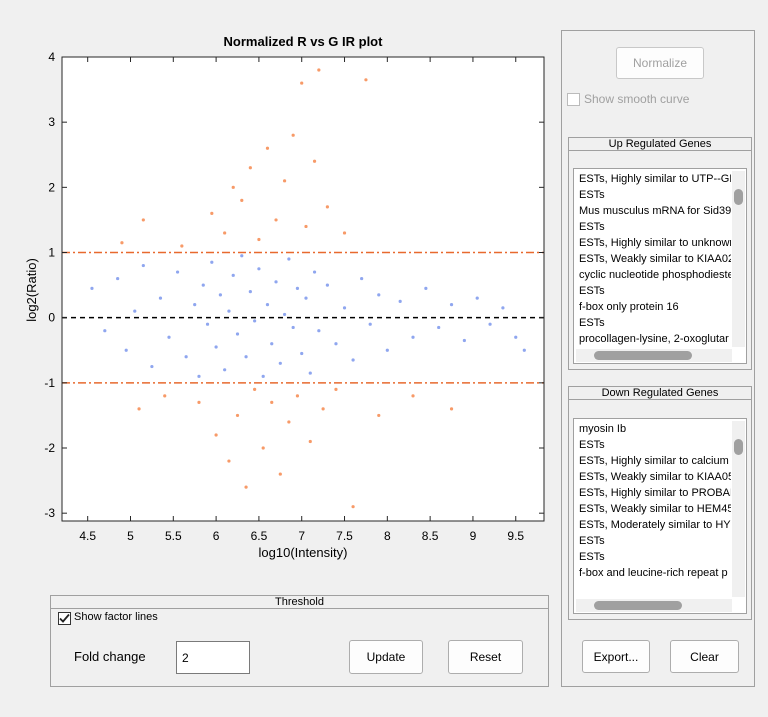 This screenshot has width=768, height=717. Describe the element at coordinates (655, 525) in the screenshot. I see `list-item: ESTs, Moderately similar to HYF` at that location.